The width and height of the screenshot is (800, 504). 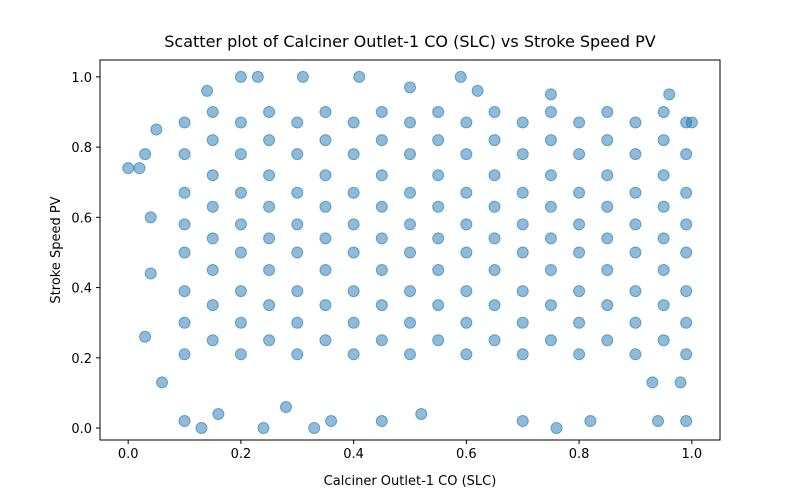 What do you see at coordinates (81, 78) in the screenshot?
I see `y-tick-label: 1.0` at bounding box center [81, 78].